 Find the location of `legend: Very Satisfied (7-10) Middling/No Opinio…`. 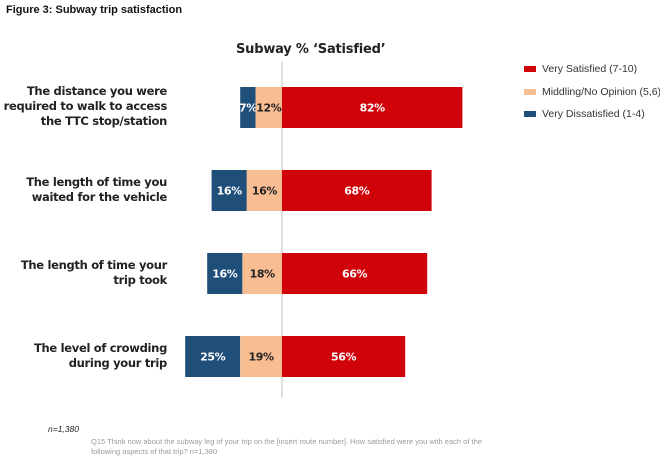

legend: Very Satisfied (7-10) Middling/No Opinio… is located at coordinates (591, 97).